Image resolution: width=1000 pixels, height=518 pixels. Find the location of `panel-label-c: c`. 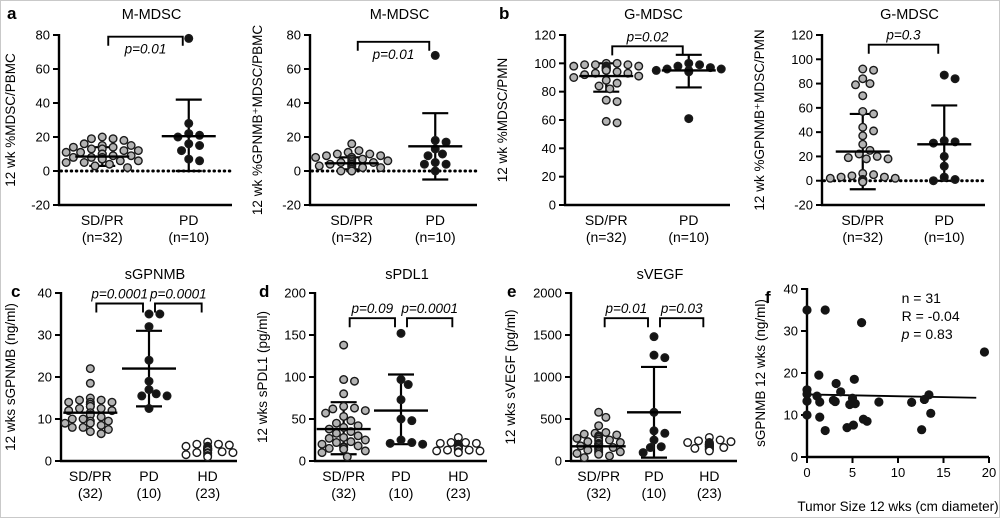

panel-label-c: c is located at coordinates (16, 291).